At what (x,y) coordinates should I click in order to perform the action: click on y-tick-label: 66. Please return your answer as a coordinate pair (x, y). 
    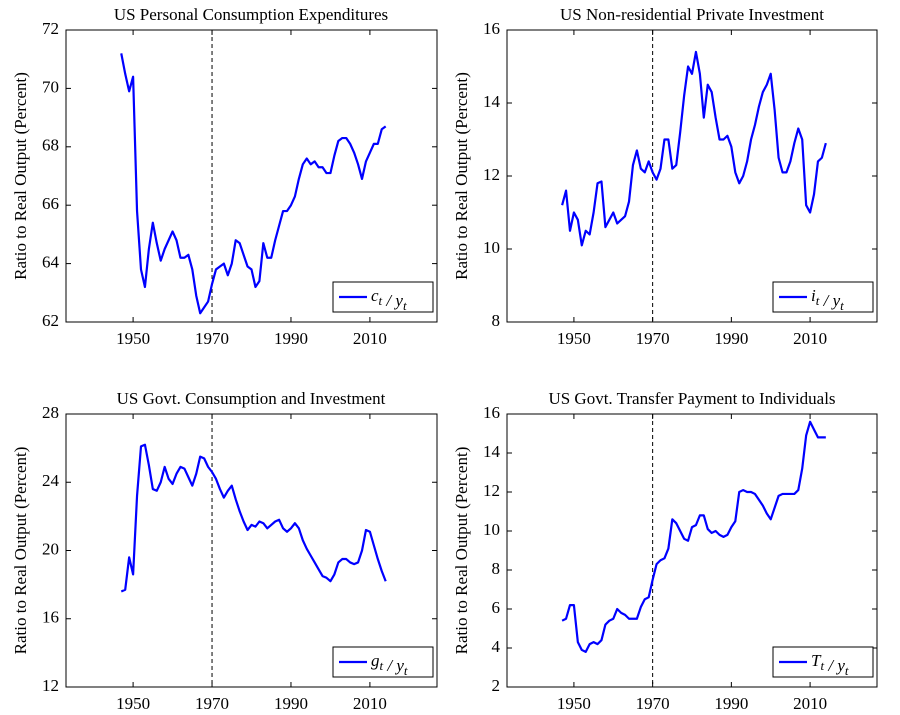
    Looking at the image, I should click on (50, 203).